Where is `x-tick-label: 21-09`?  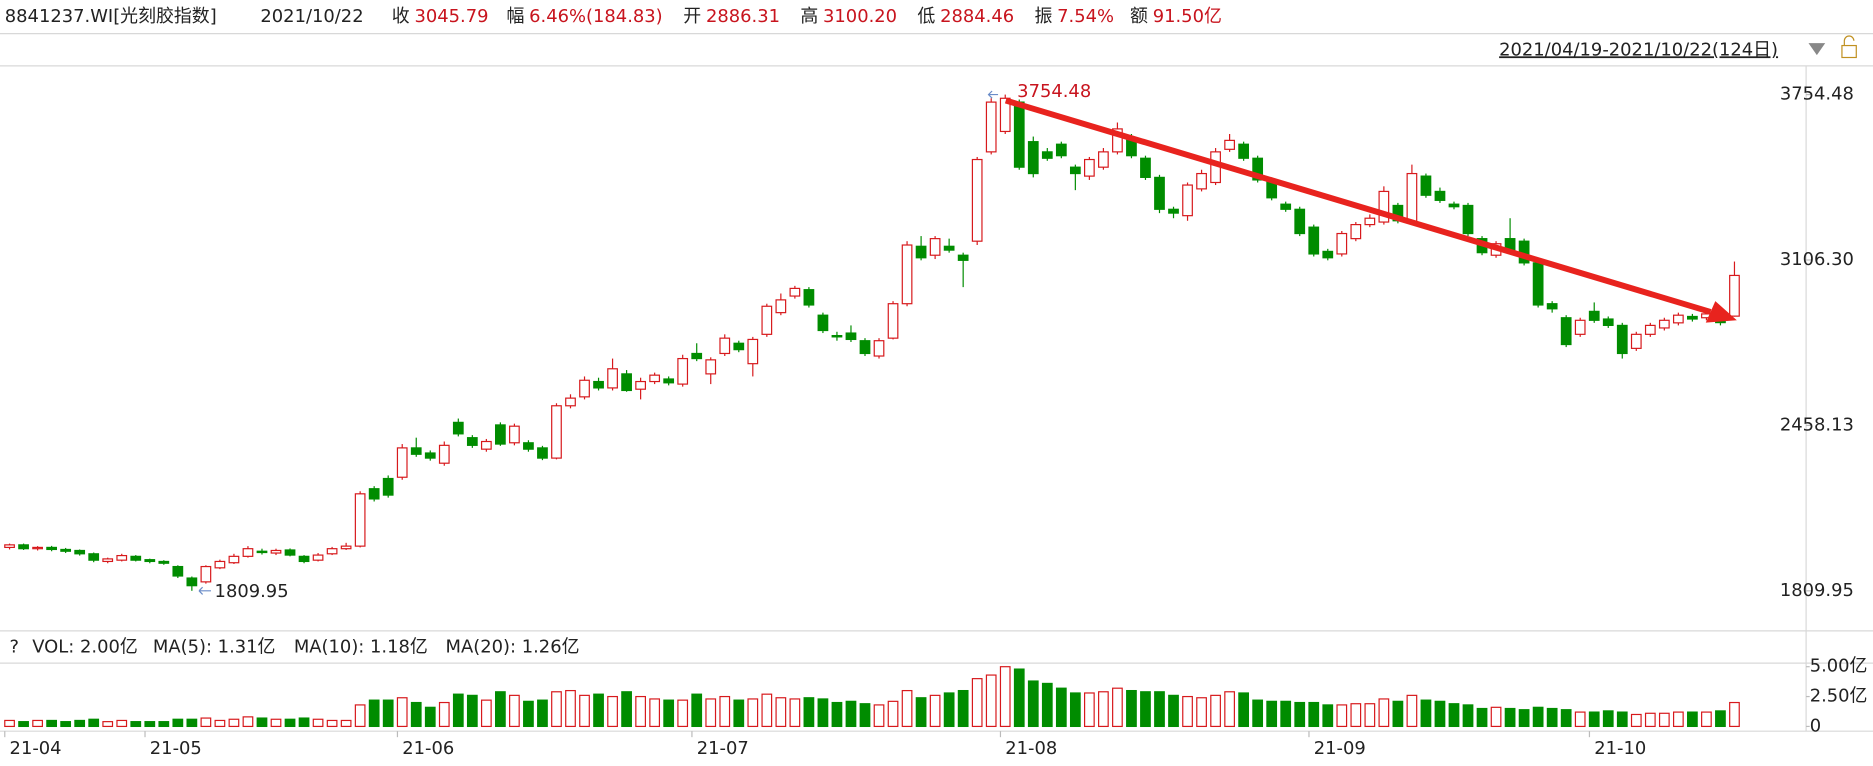 x-tick-label: 21-09 is located at coordinates (1340, 748).